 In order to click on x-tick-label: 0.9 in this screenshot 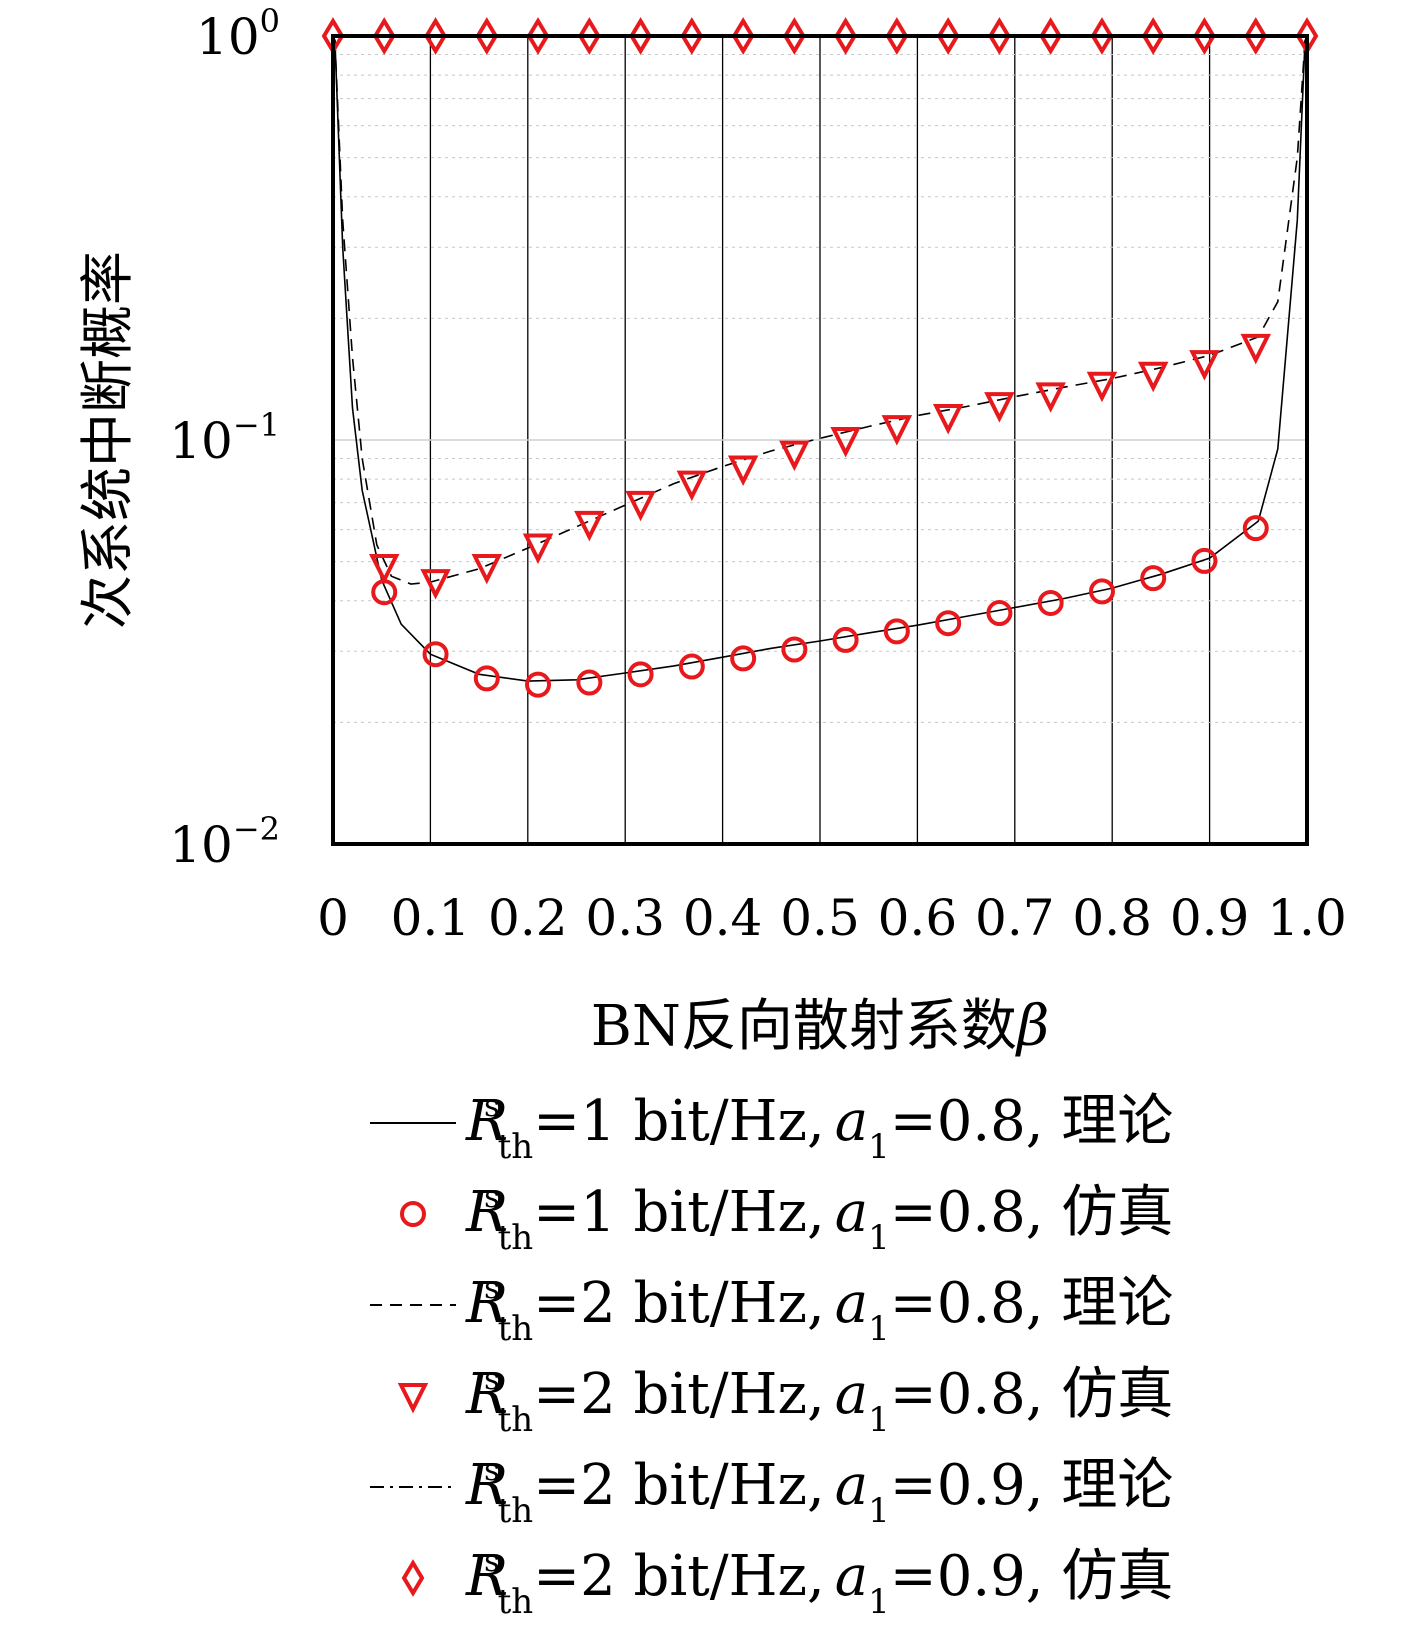, I will do `click(1210, 918)`.